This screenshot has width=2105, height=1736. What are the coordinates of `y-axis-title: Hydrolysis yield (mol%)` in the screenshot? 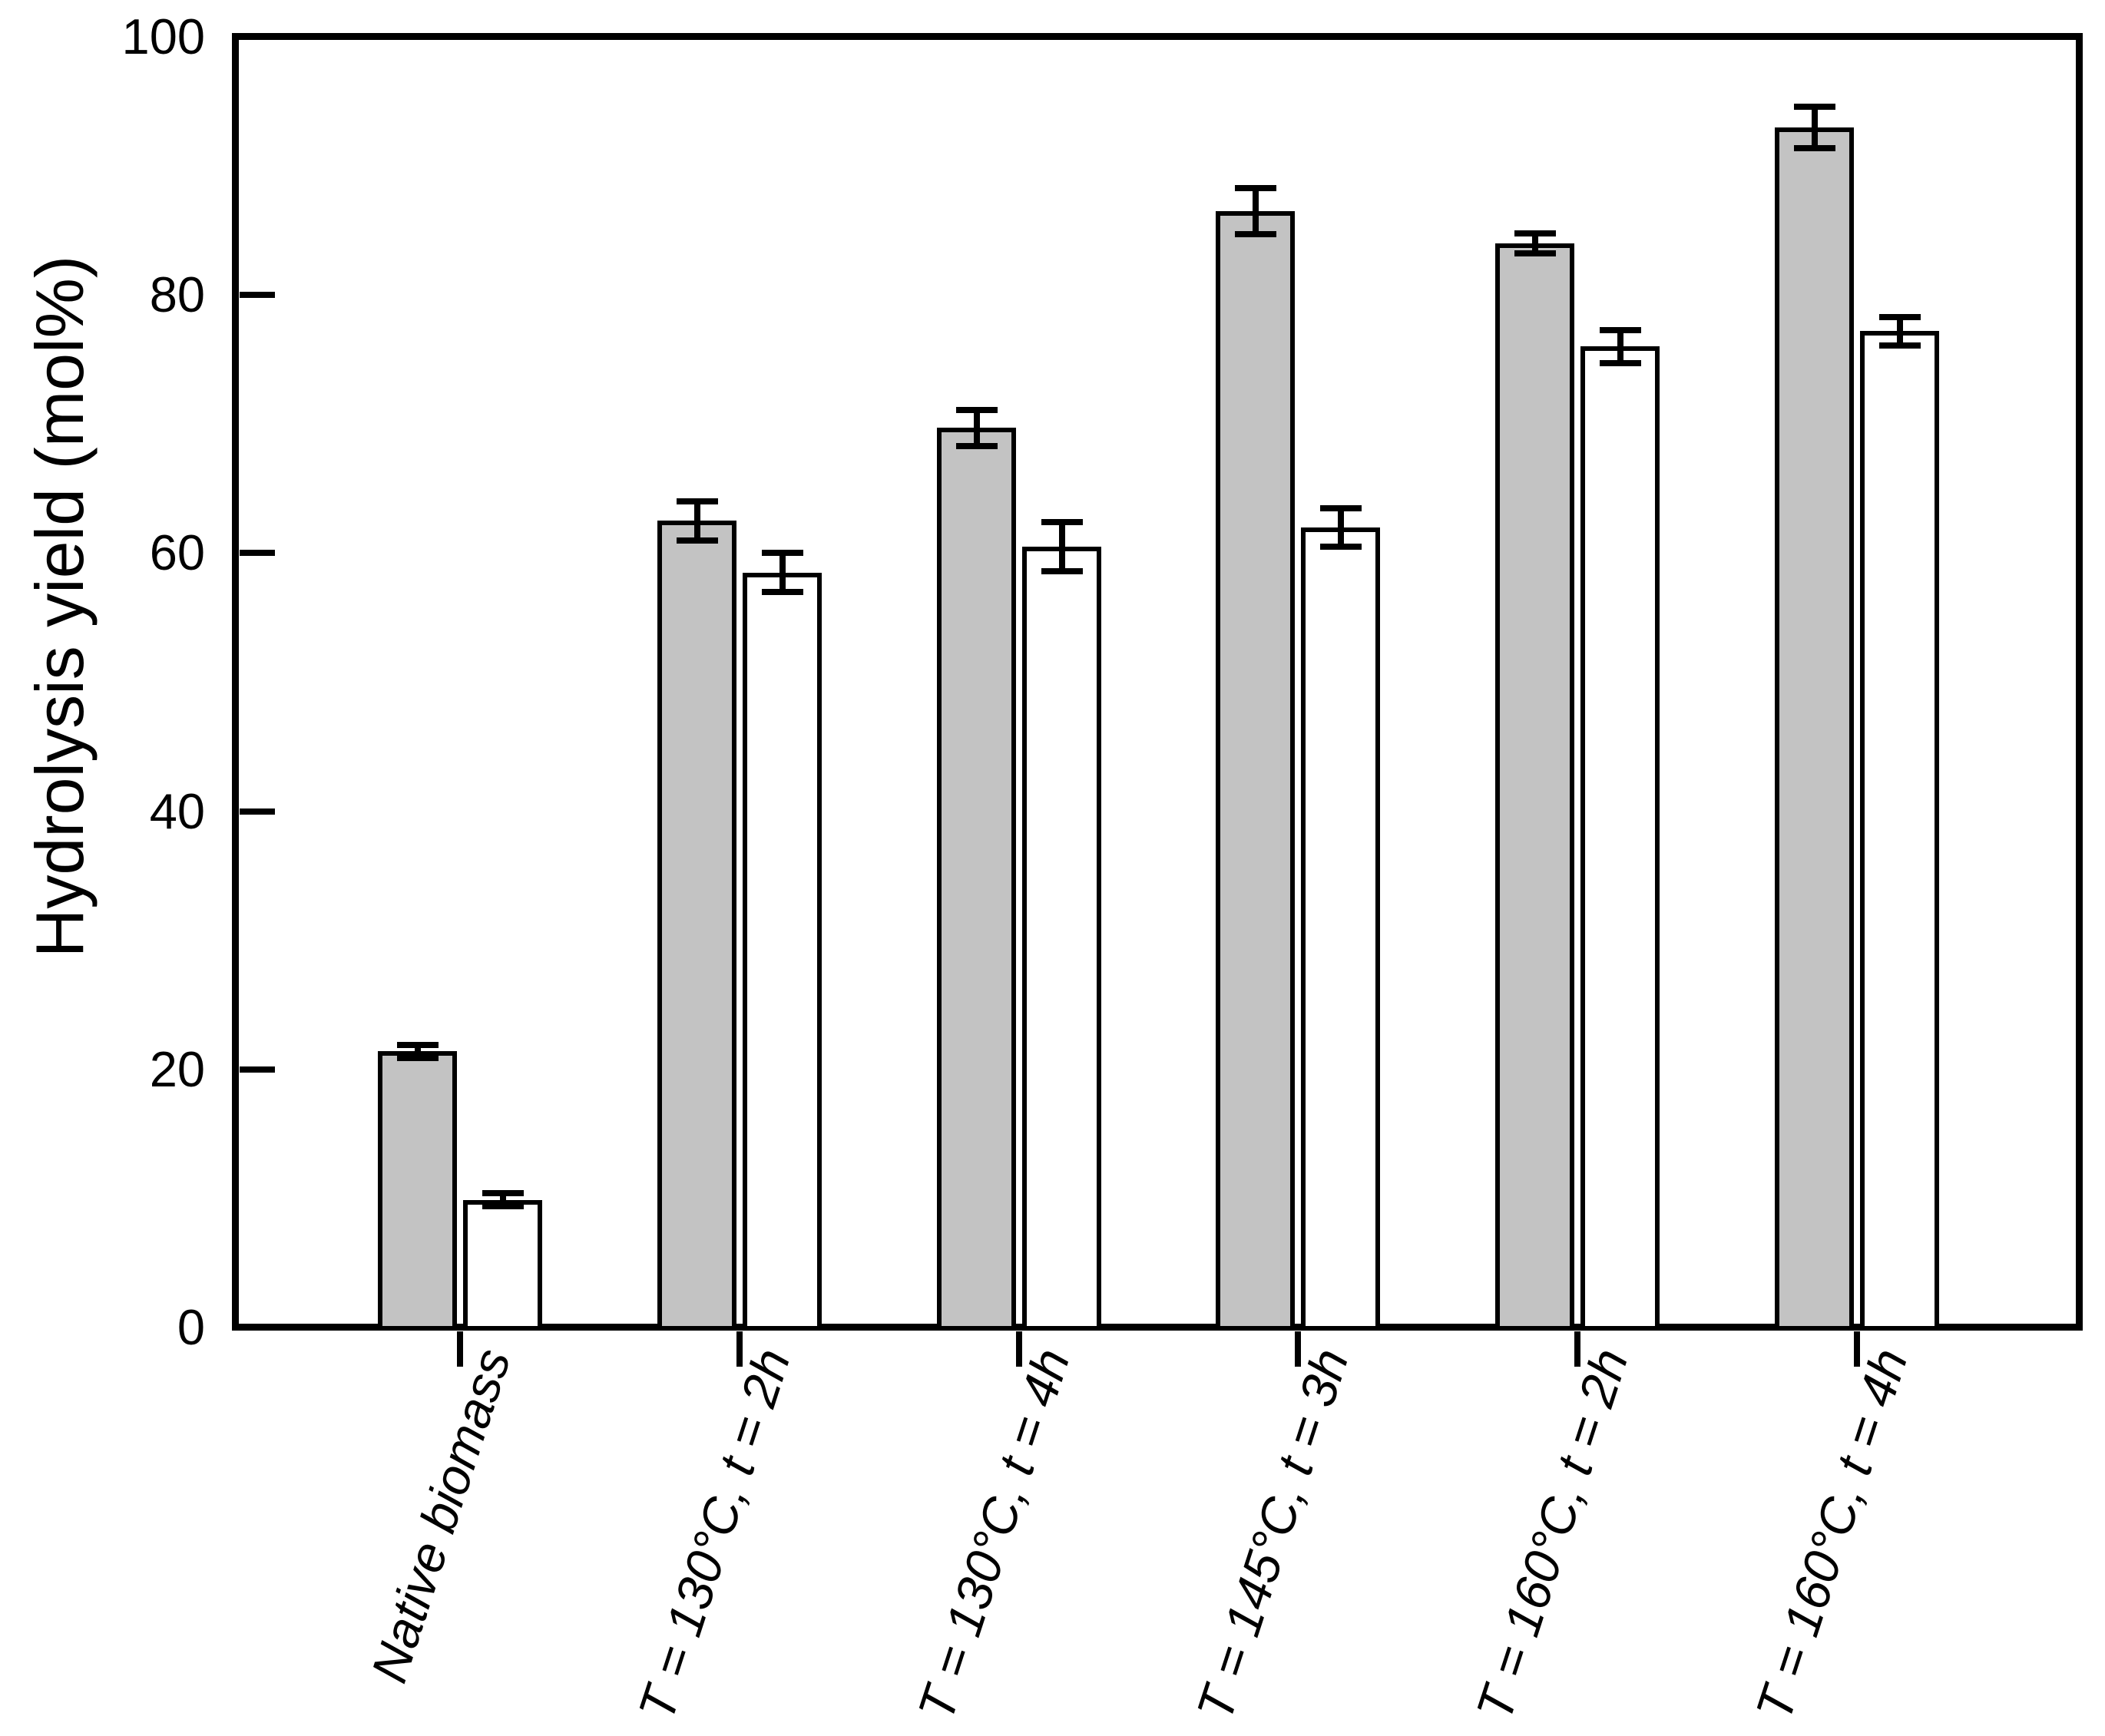 It's located at (60, 606).